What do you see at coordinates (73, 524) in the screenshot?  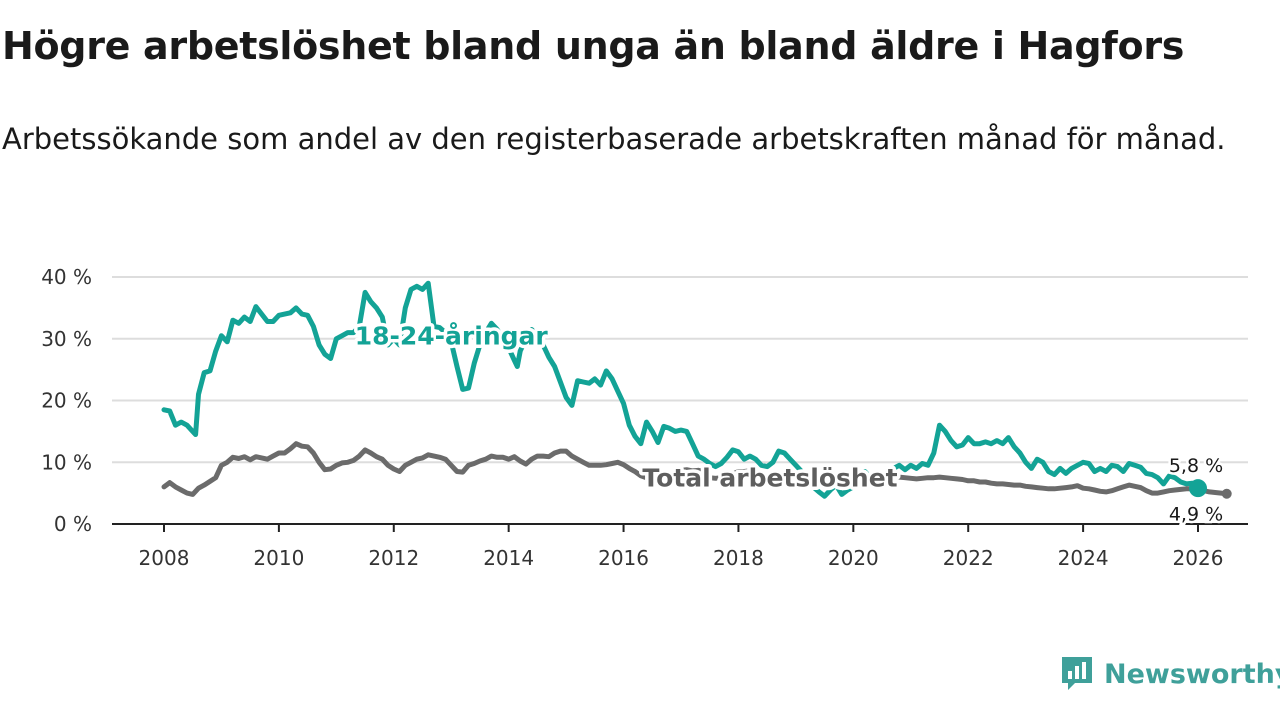 I see `y-tick-label: 0 %` at bounding box center [73, 524].